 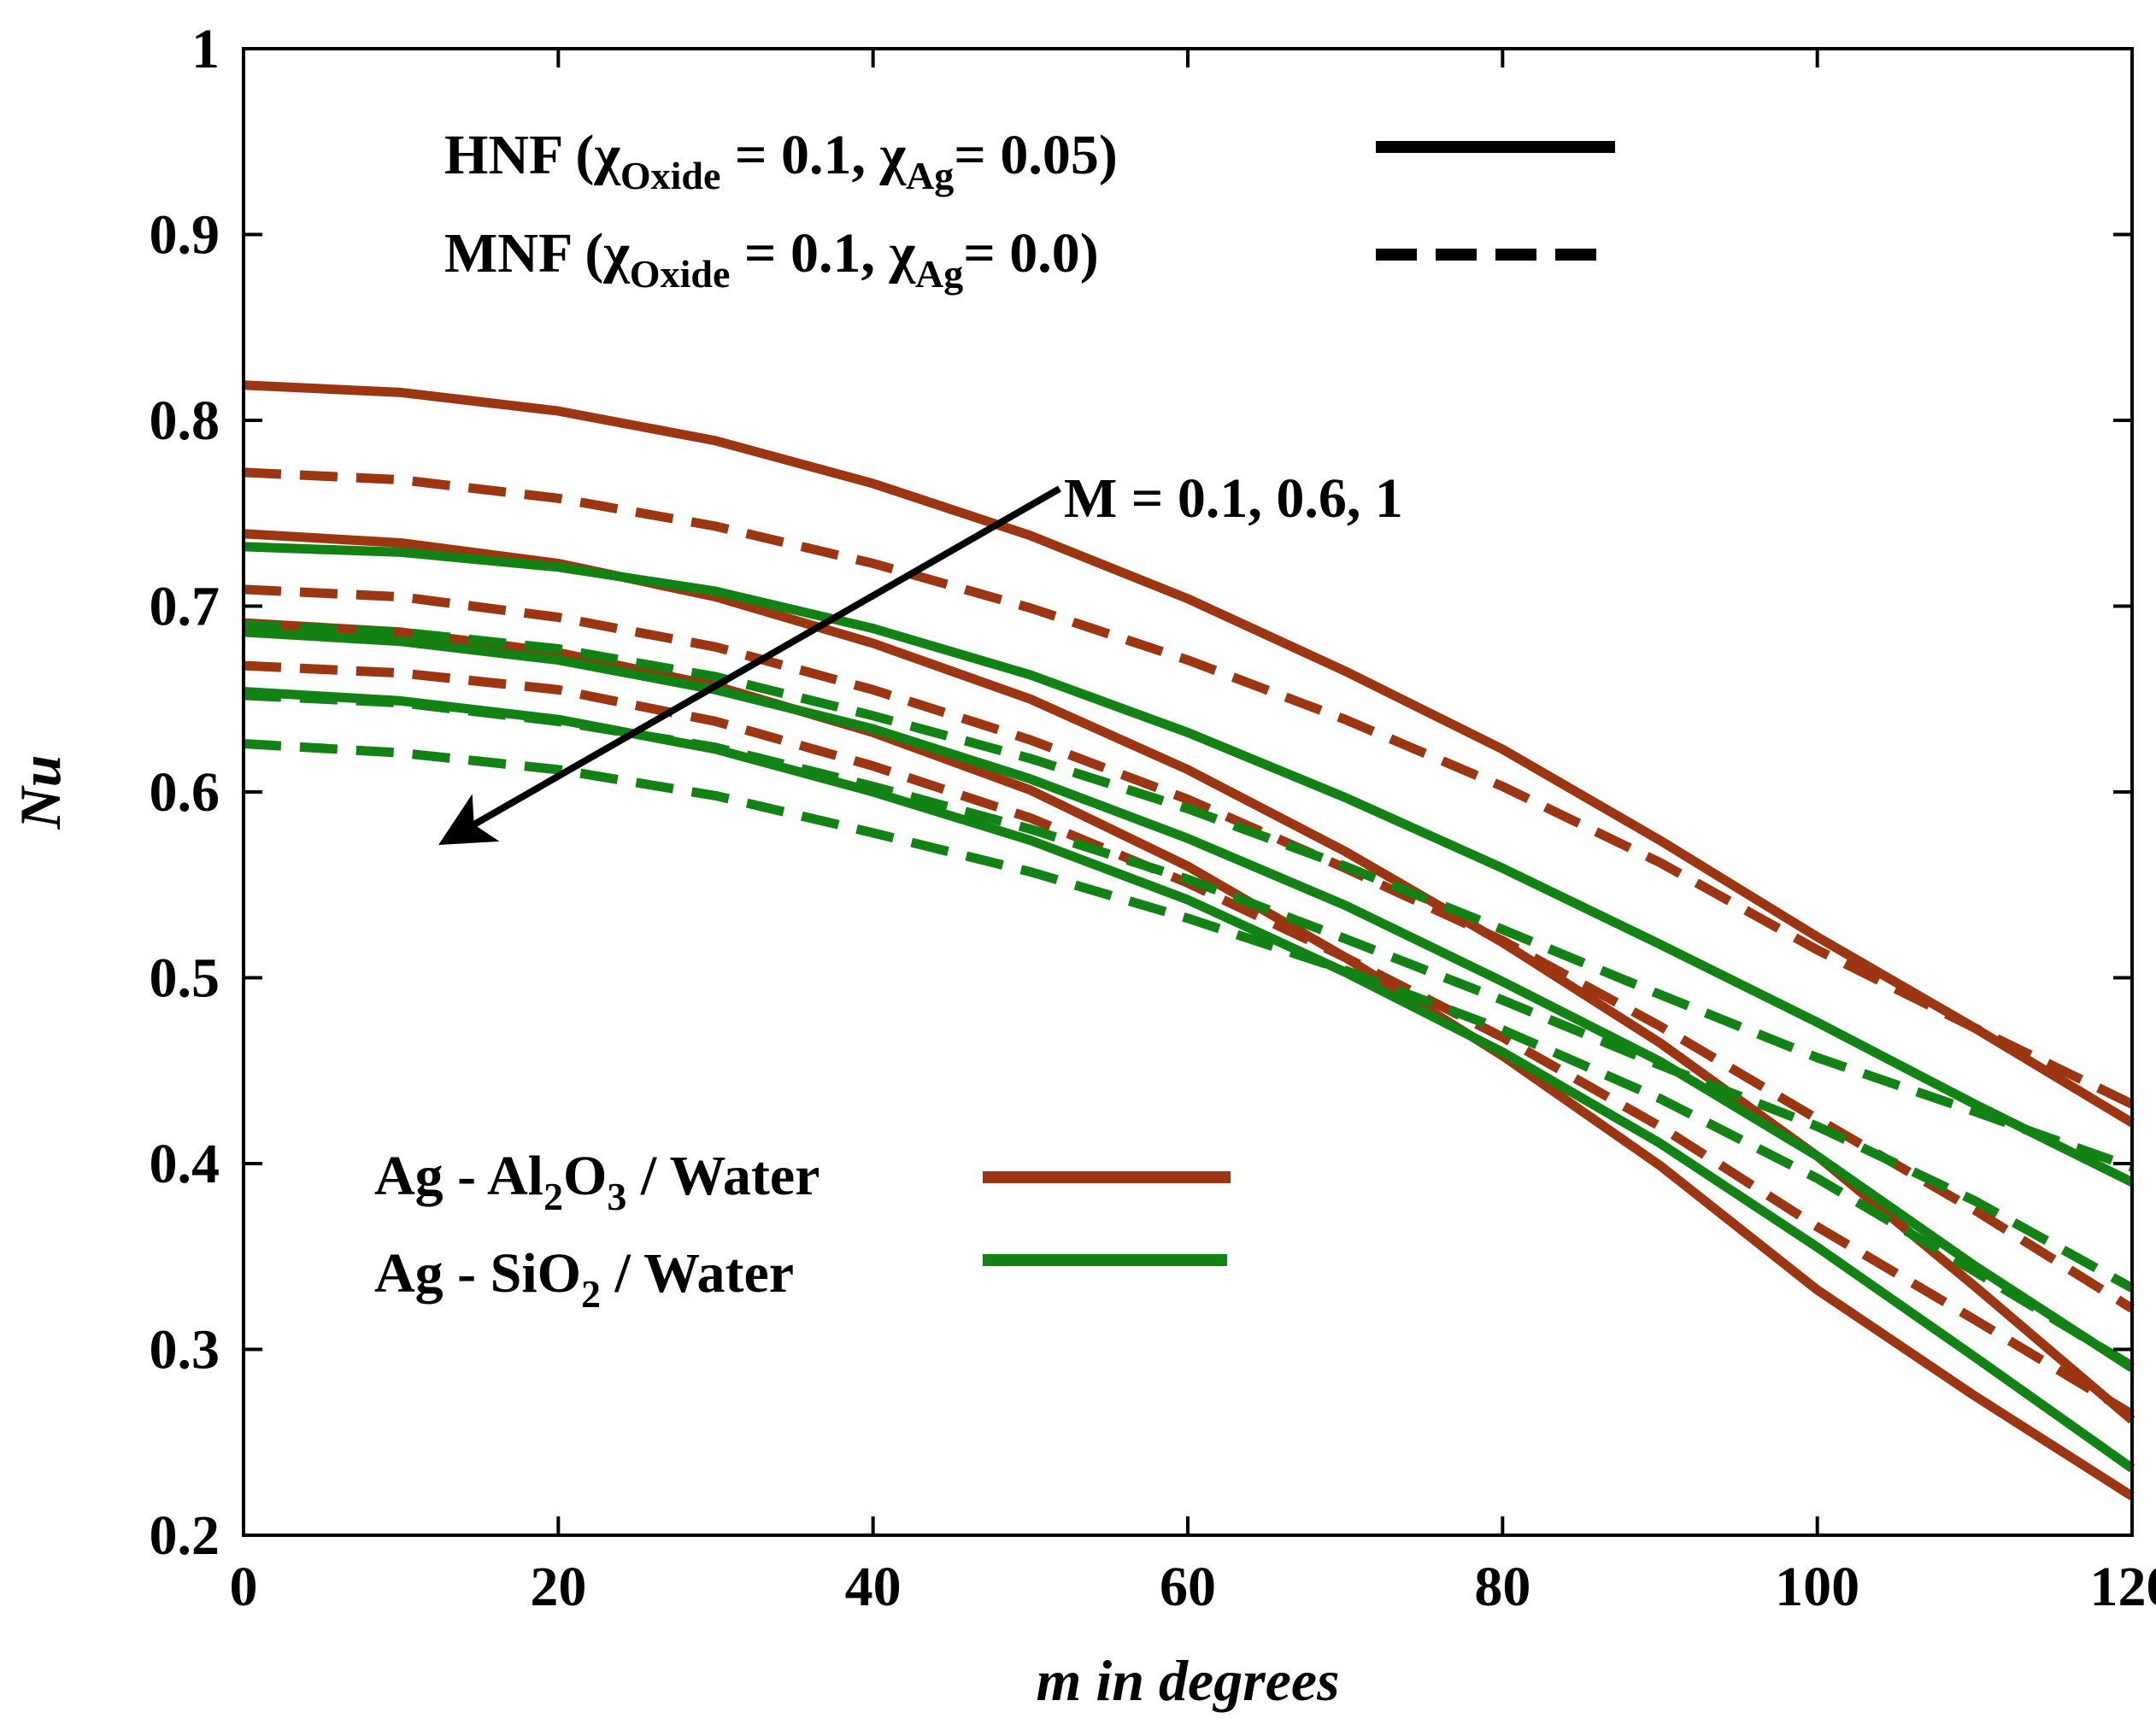 What do you see at coordinates (1187, 1680) in the screenshot?
I see `x-axis-title: m in degrees` at bounding box center [1187, 1680].